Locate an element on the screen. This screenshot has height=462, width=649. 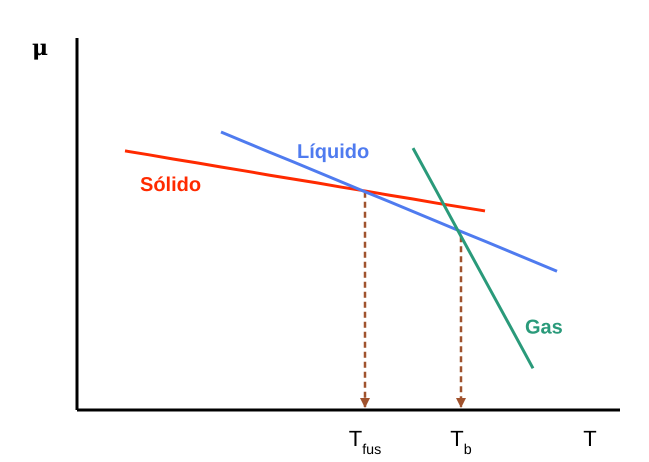
series-label: Sólido is located at coordinates (171, 185).